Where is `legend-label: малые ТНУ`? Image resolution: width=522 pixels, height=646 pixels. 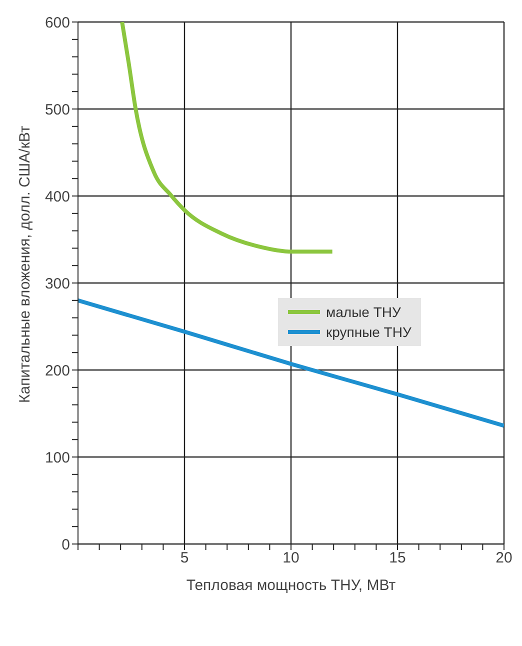
legend-label: малые ТНУ is located at coordinates (363, 312).